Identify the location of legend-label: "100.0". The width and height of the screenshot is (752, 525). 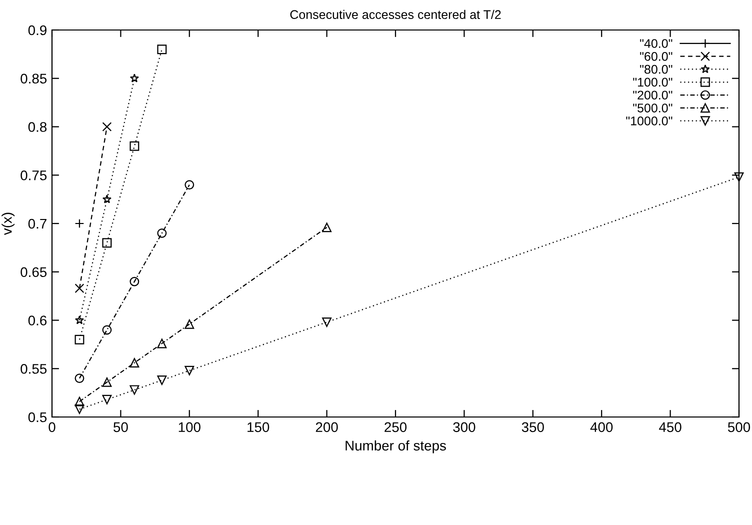
(652, 82).